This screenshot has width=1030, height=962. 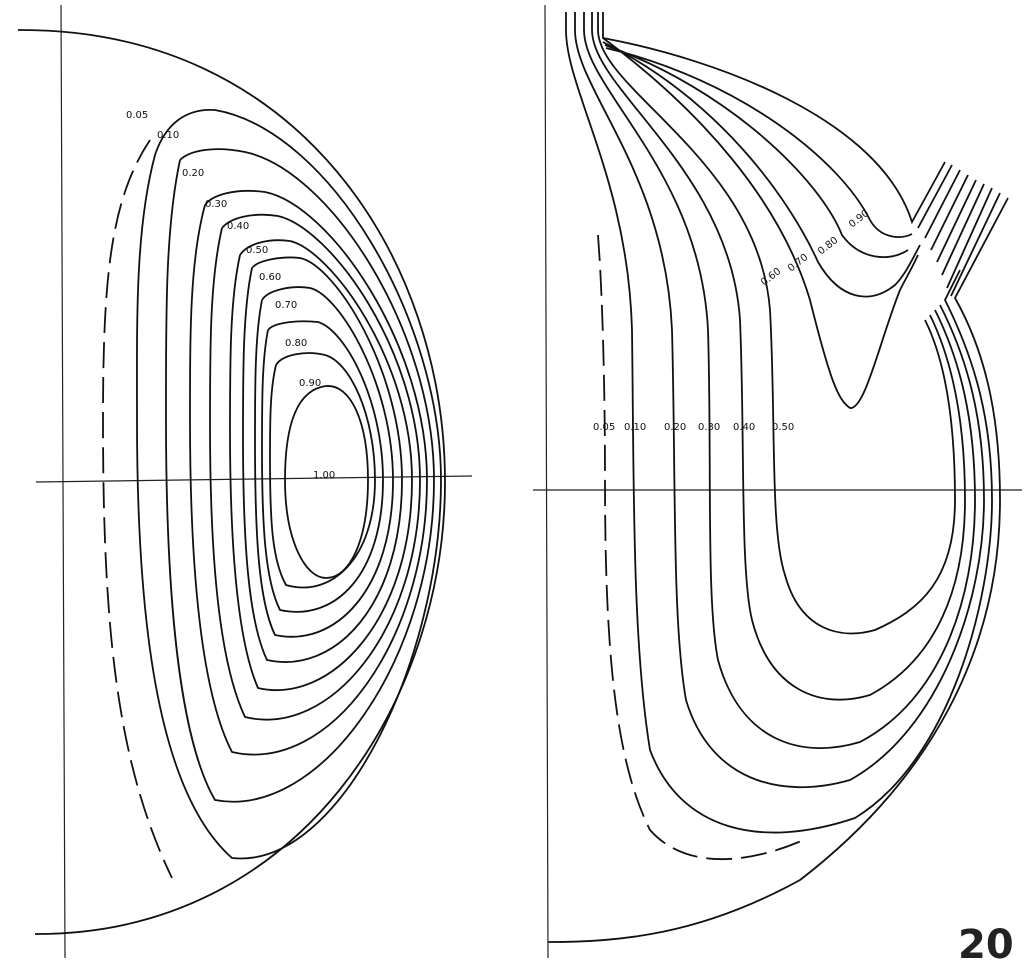 I want to click on left-label-070: 0.70, so click(x=286, y=305).